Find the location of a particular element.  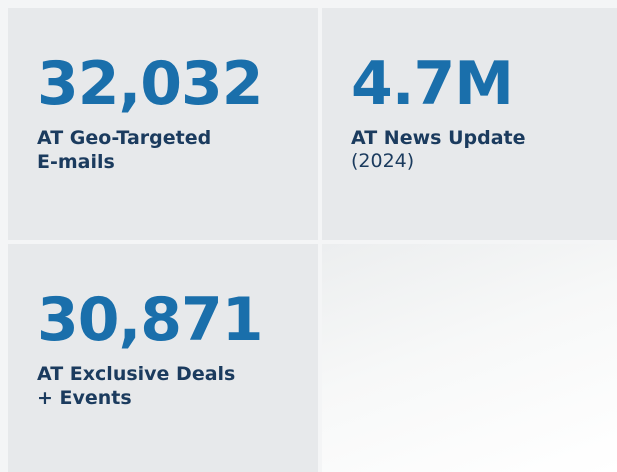

label-line: AT Exclusive Deals is located at coordinates (136, 374).